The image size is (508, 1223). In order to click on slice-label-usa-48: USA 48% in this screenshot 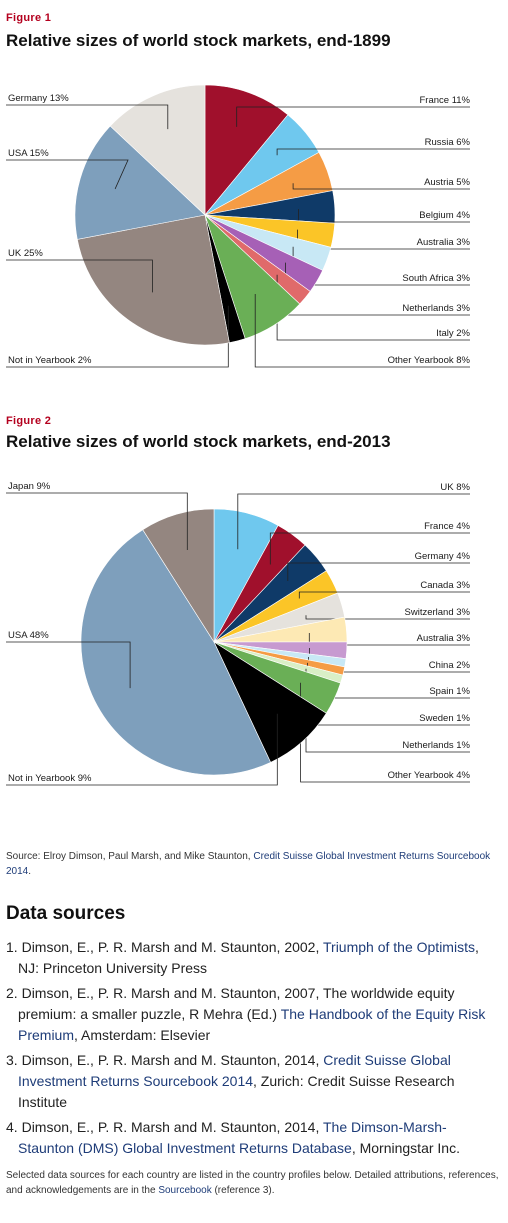, I will do `click(28, 635)`.